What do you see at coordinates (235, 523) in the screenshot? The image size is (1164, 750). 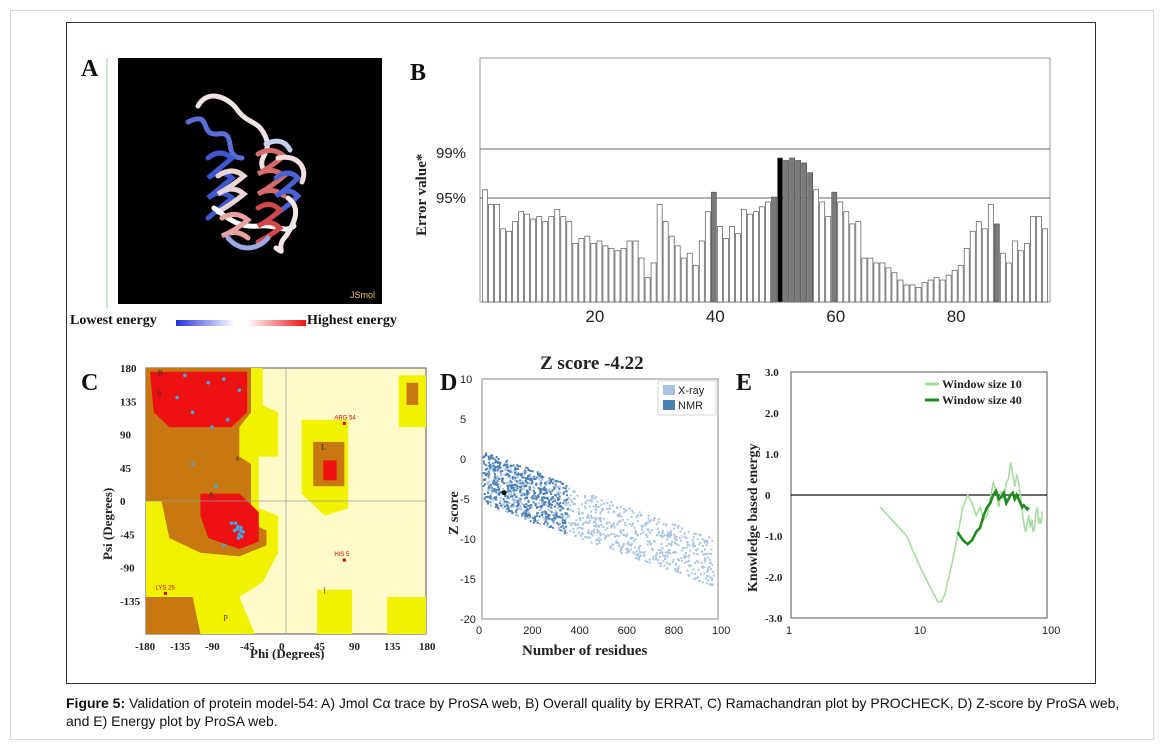 I see `rama-residue-point` at bounding box center [235, 523].